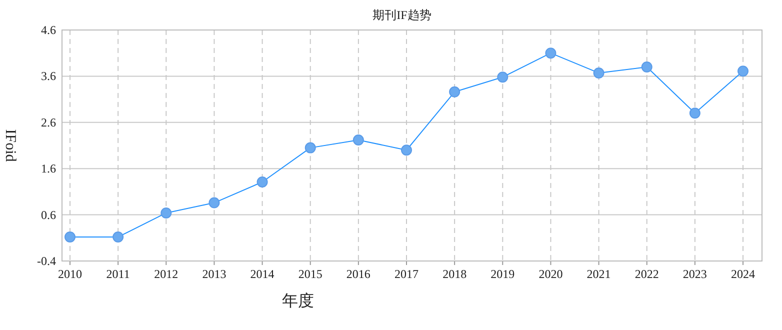  I want to click on y-tick-label: 2.6, so click(48, 122).